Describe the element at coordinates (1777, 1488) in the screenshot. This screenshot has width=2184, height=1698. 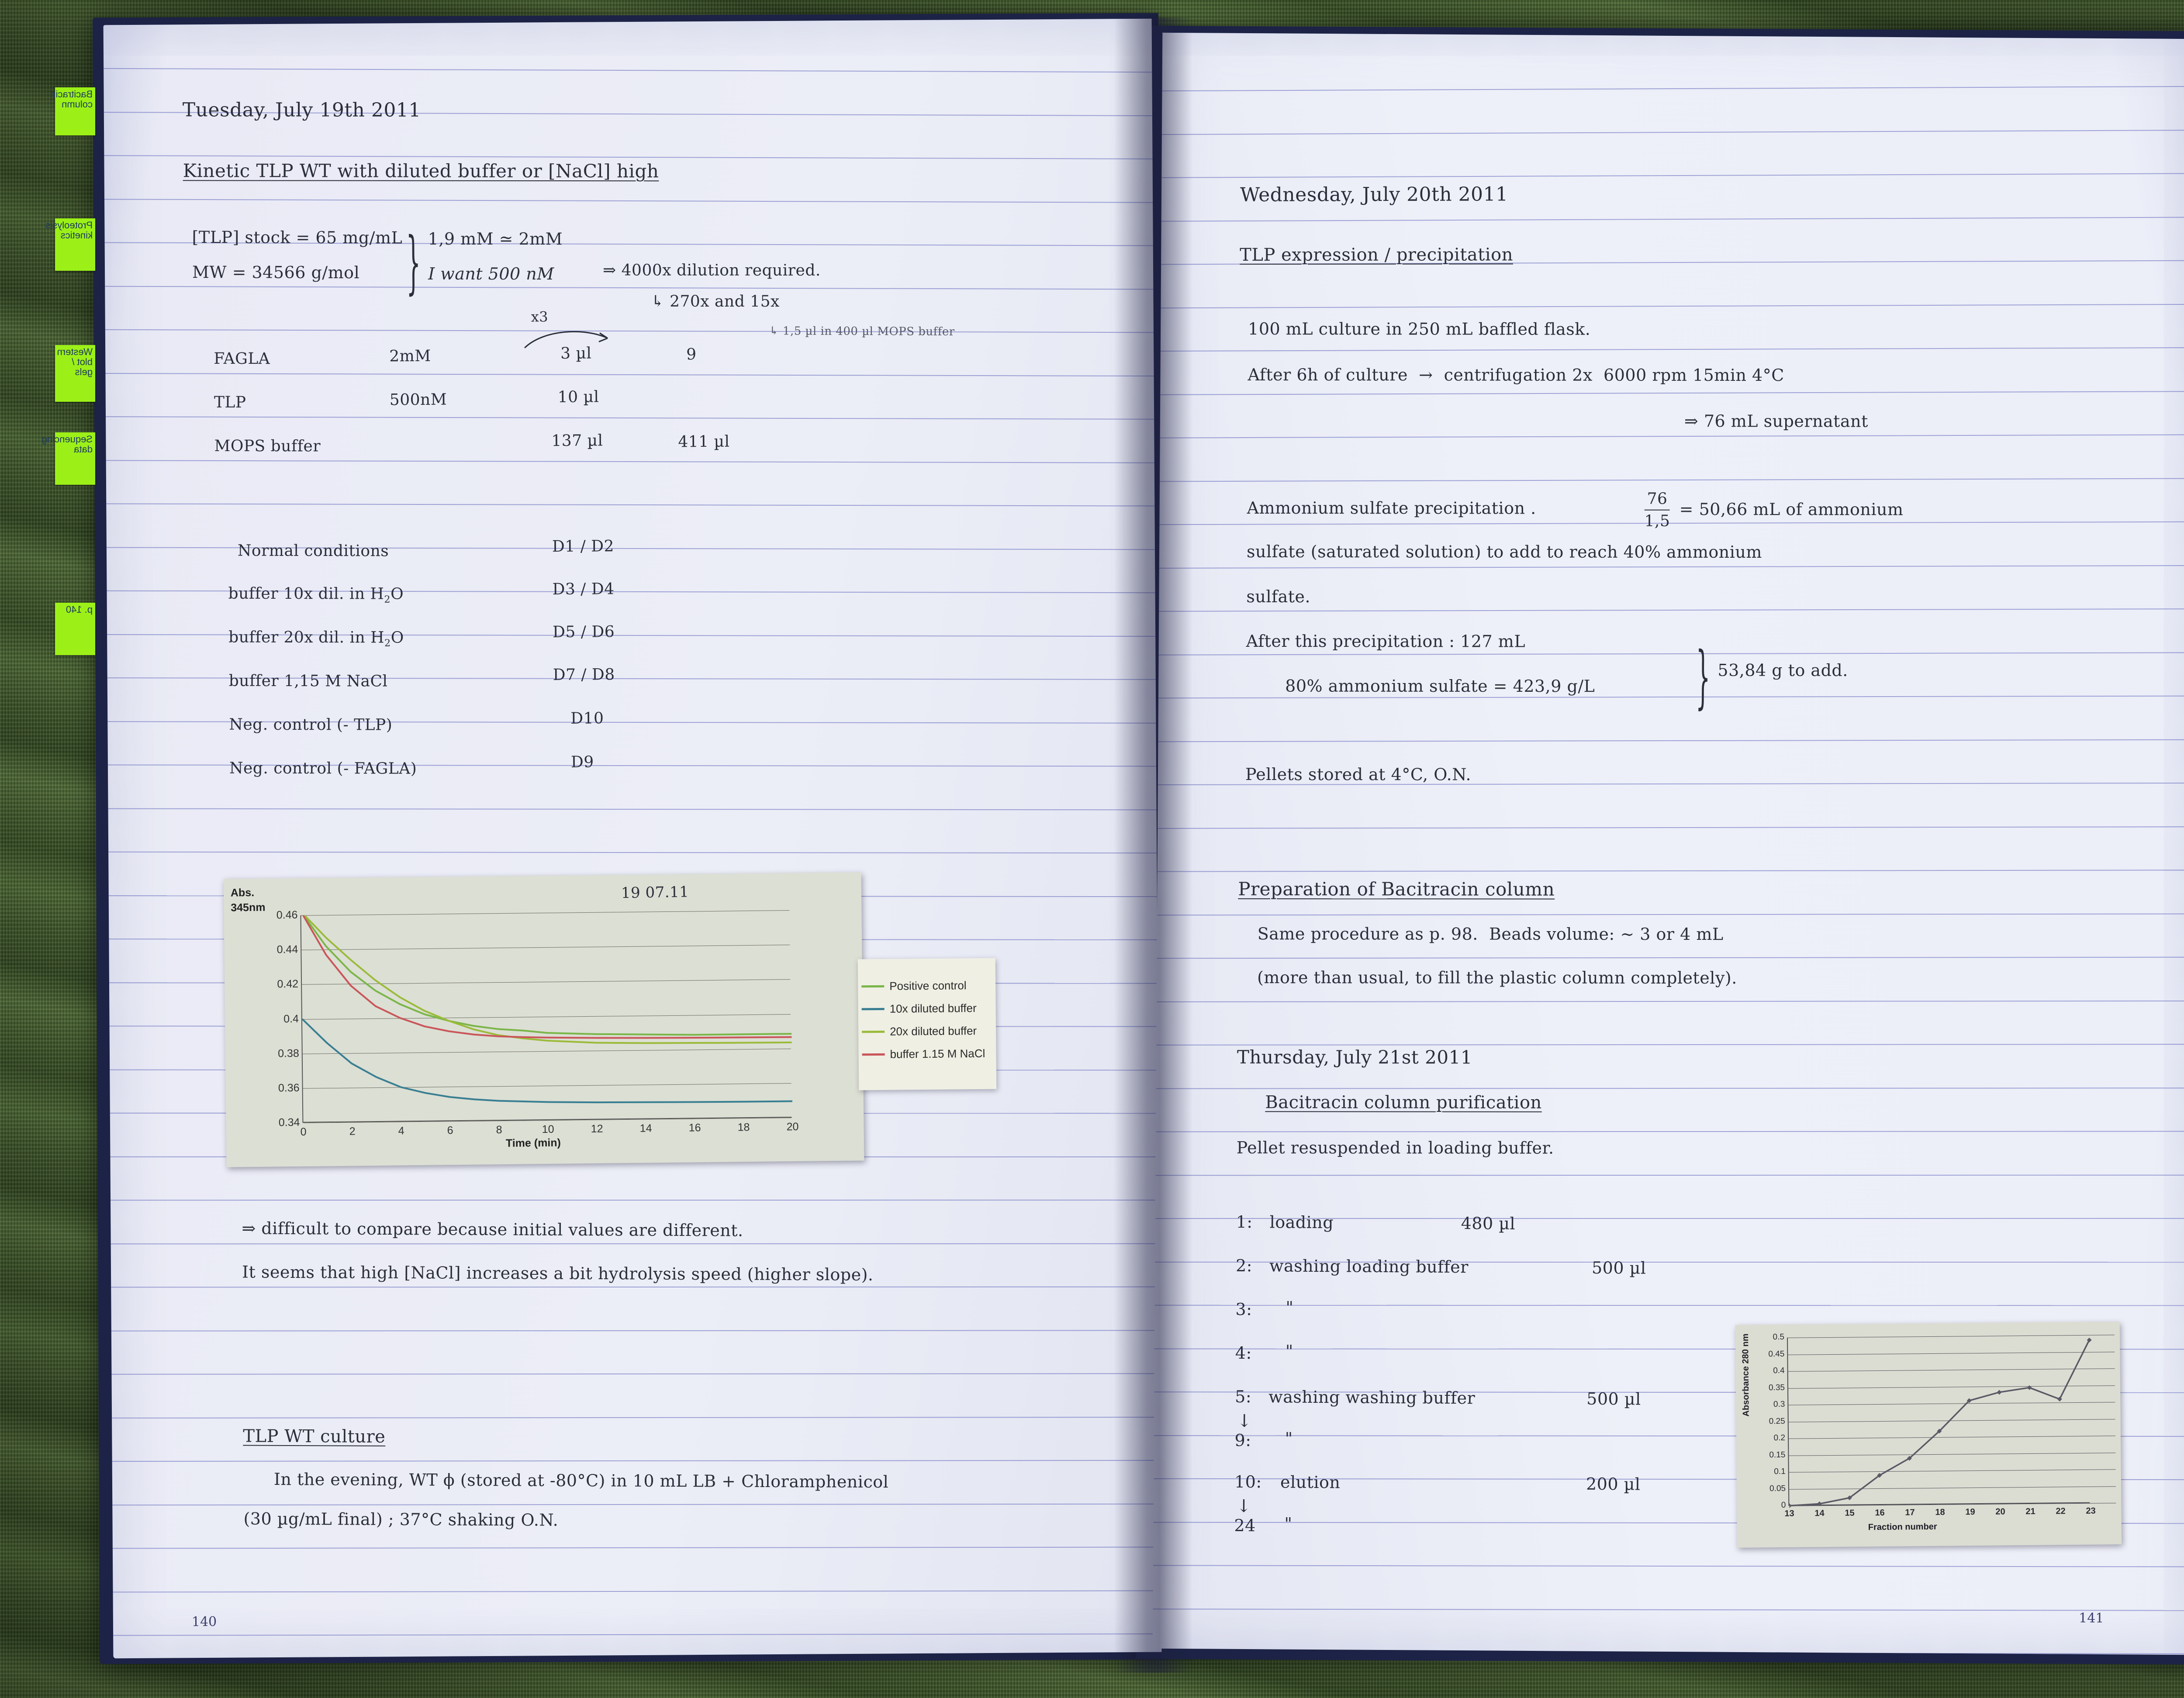
I see `chart2-y-tick-label: 0.05` at that location.